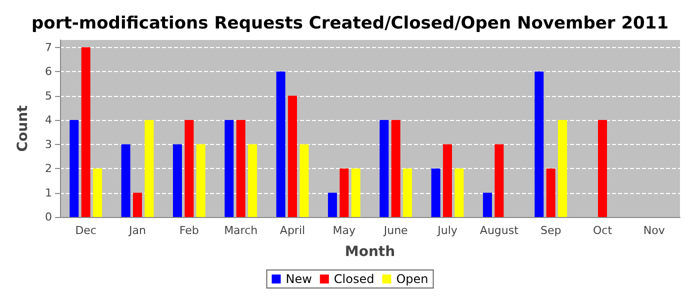  I want to click on x-tick-label: August, so click(500, 230).